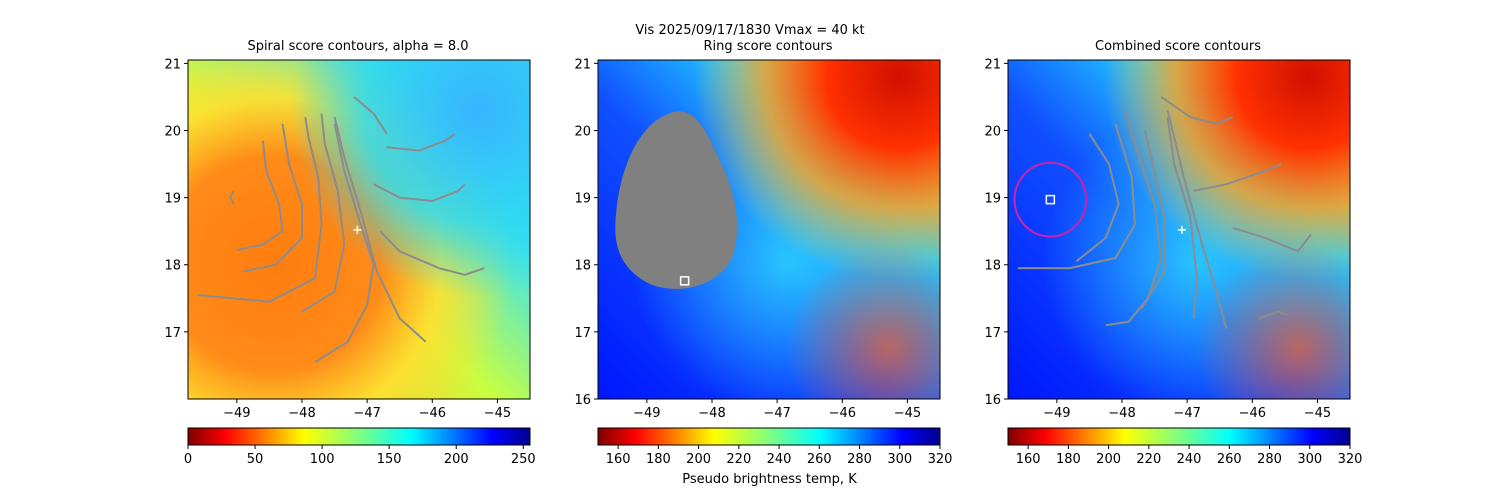 Image resolution: width=1500 pixels, height=500 pixels. What do you see at coordinates (769, 479) in the screenshot?
I see `colorbar-label: Pseudo brightness temp, K` at bounding box center [769, 479].